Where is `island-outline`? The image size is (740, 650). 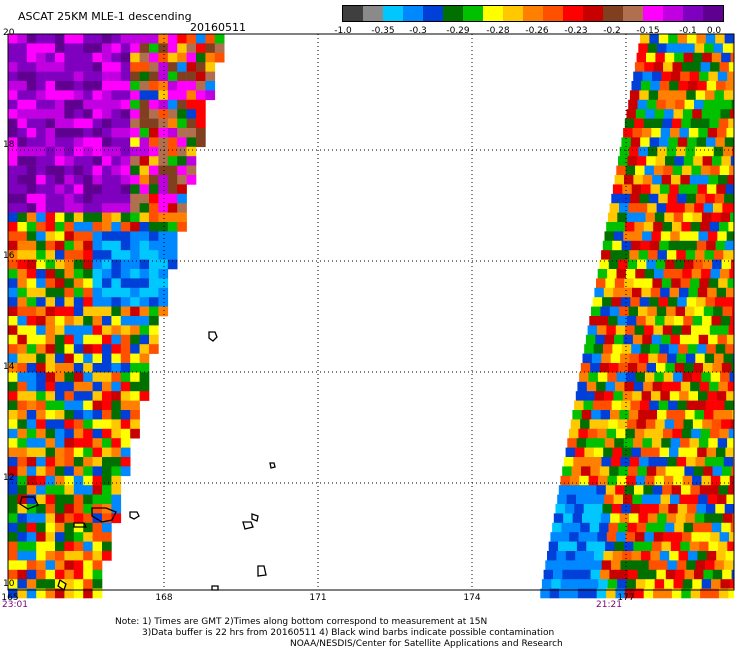
island-outline is located at coordinates (29, 503).